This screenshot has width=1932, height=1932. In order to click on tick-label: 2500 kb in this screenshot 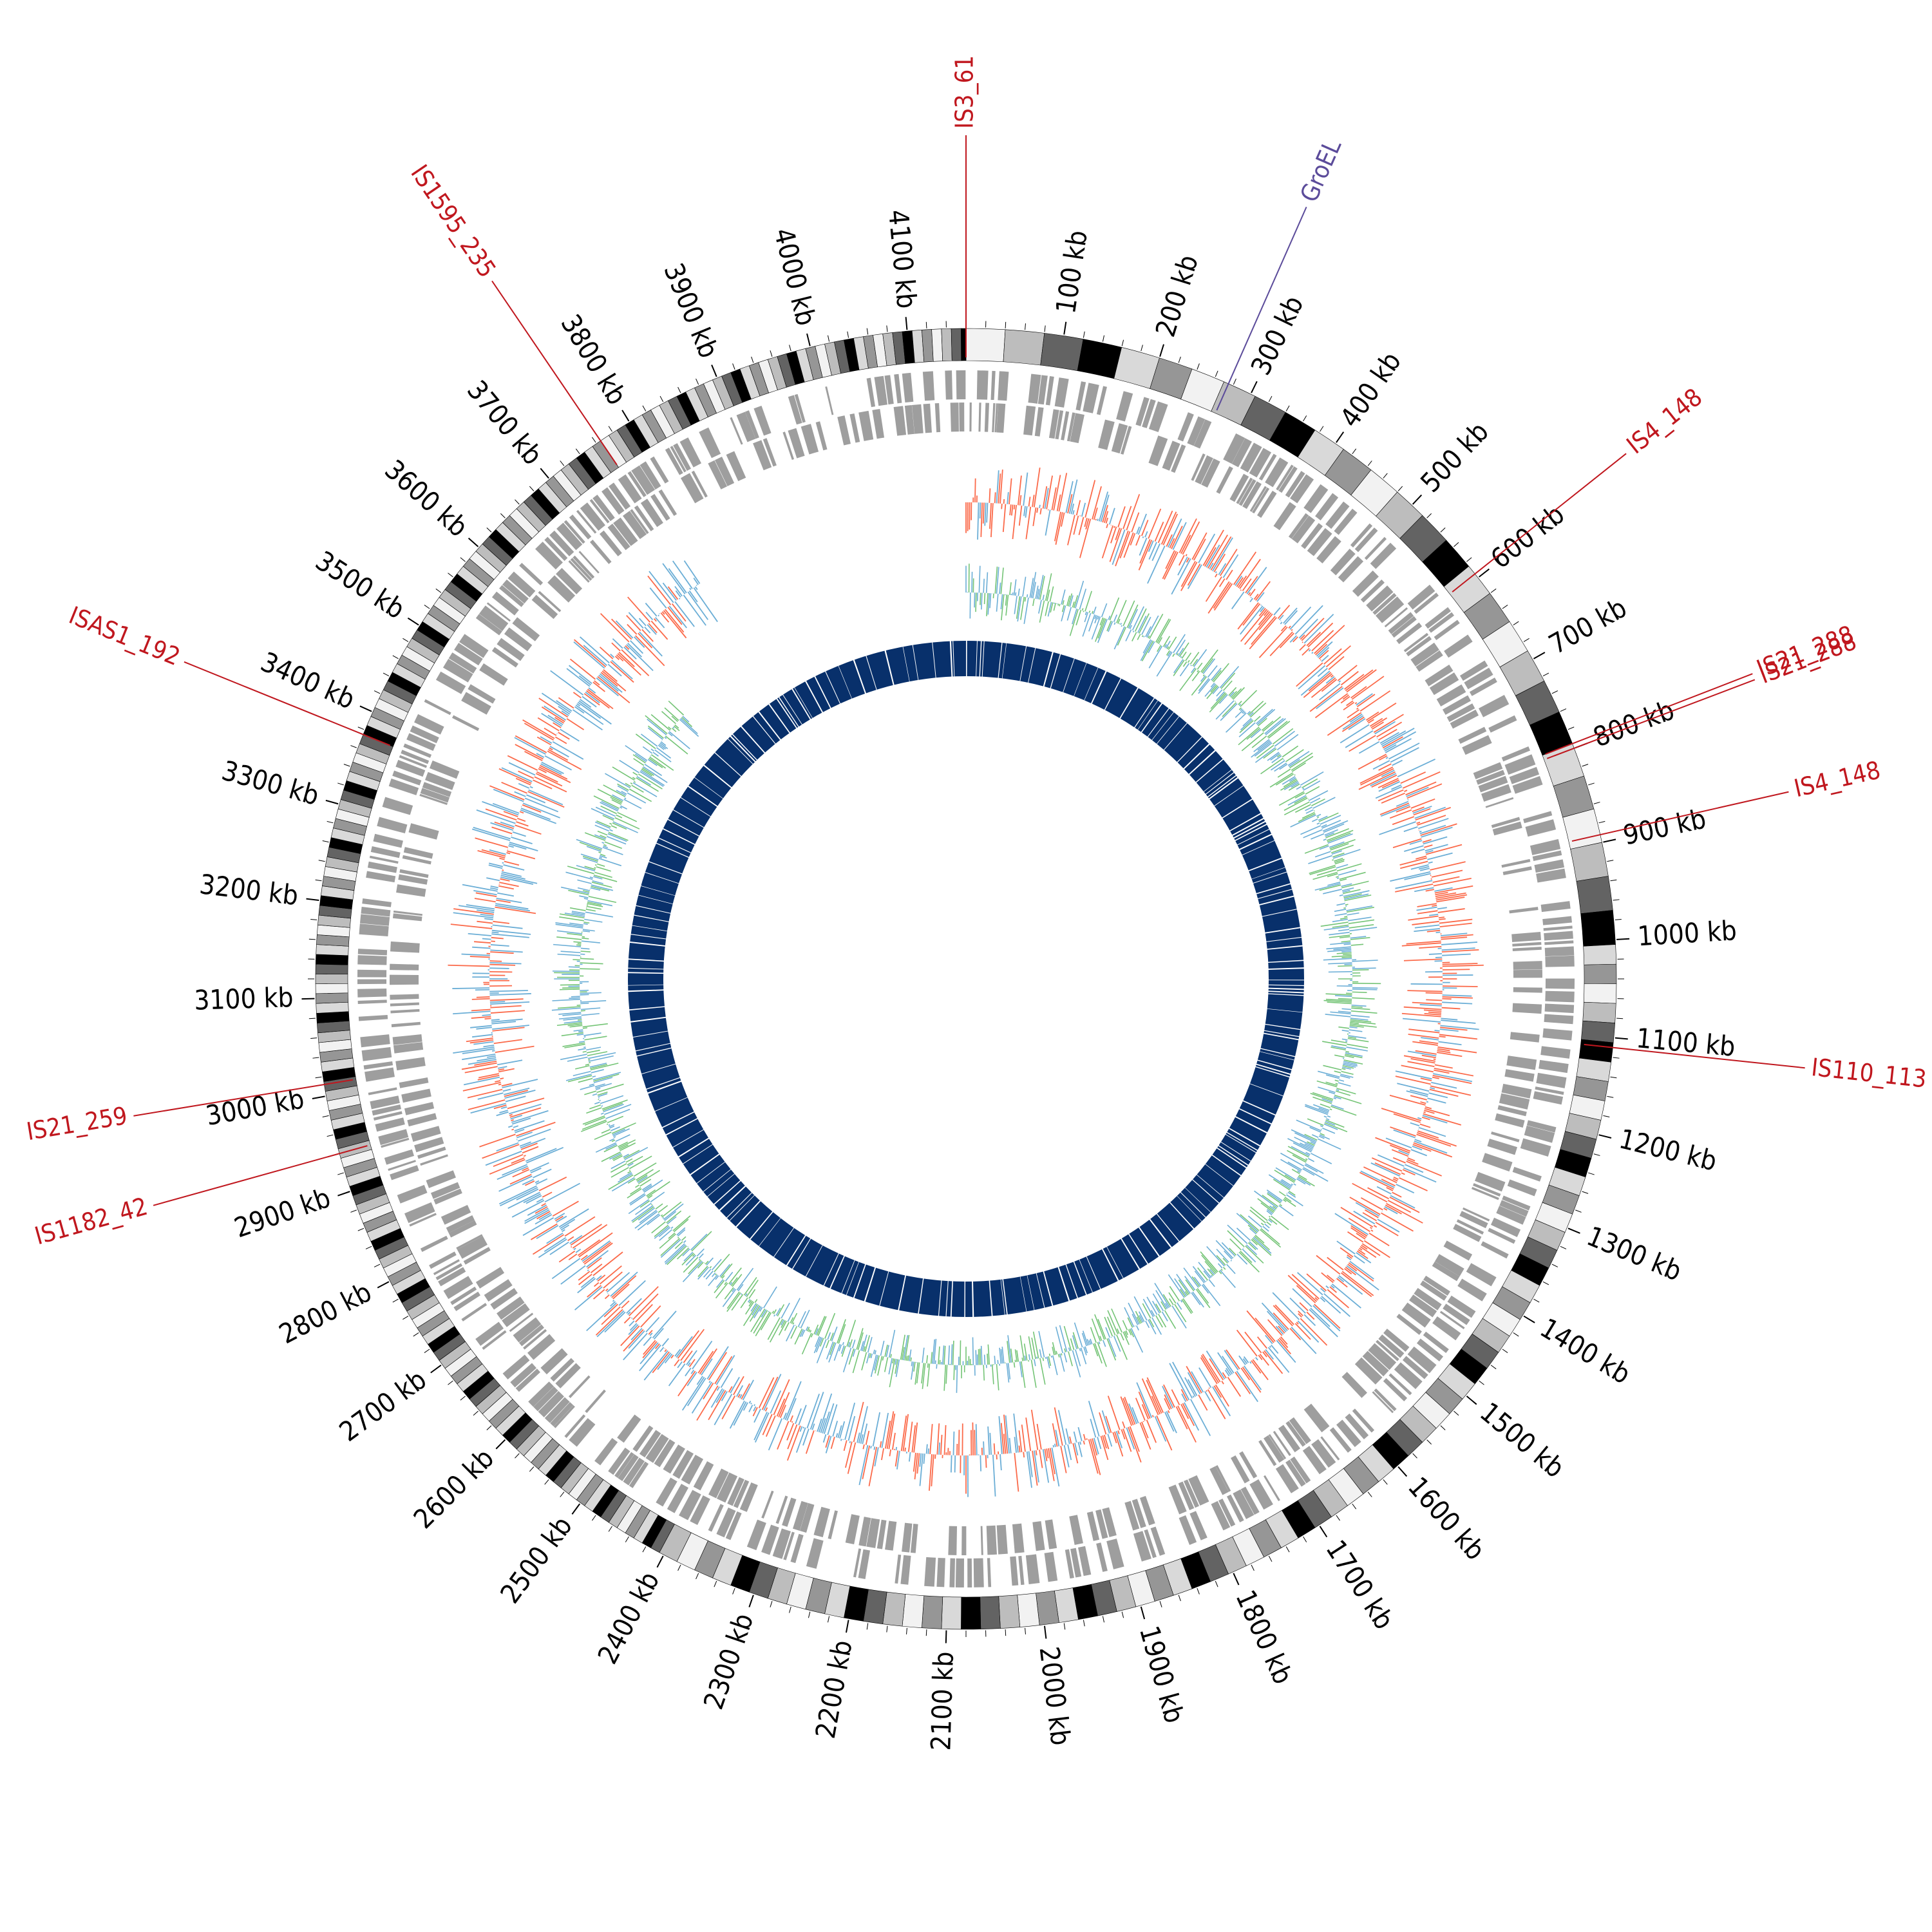, I will do `click(536, 1560)`.